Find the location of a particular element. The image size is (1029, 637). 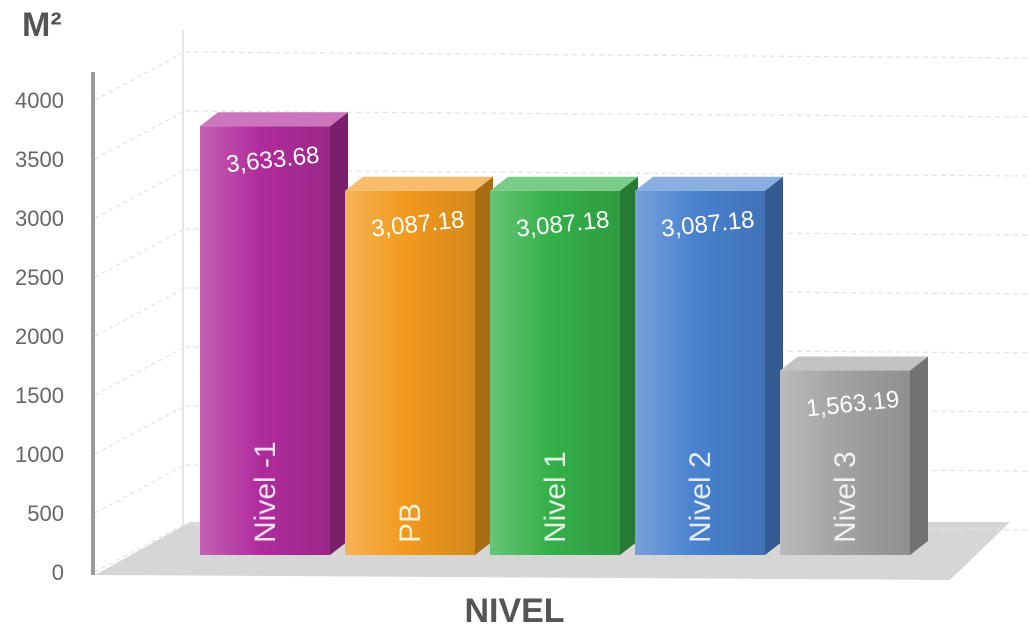

y-tick-label: 0 is located at coordinates (58, 572).